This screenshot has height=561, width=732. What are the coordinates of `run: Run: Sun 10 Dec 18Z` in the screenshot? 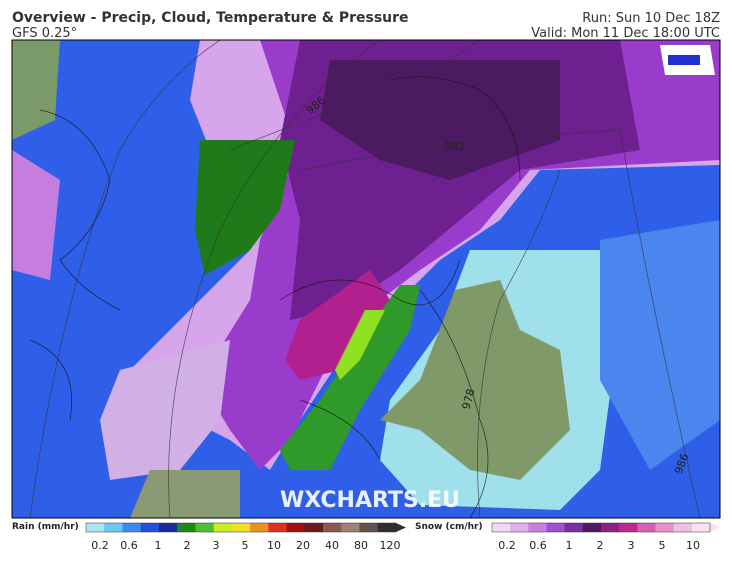 It's located at (651, 18).